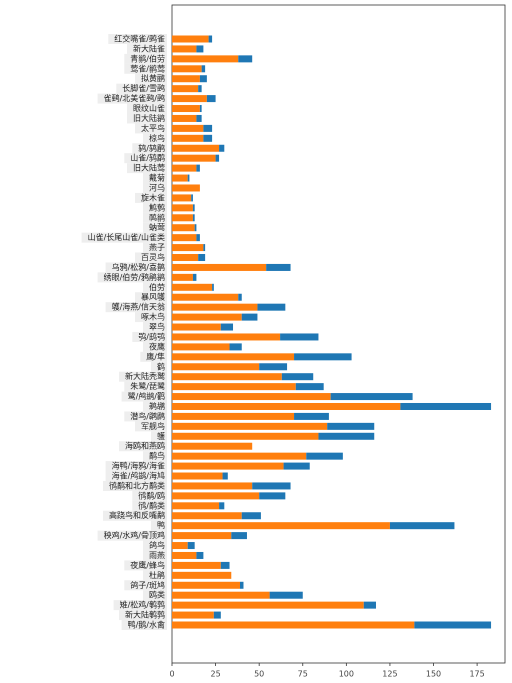 The height and width of the screenshot is (683, 512). Describe the element at coordinates (389, 674) in the screenshot. I see `x-tick-label: 125` at that location.